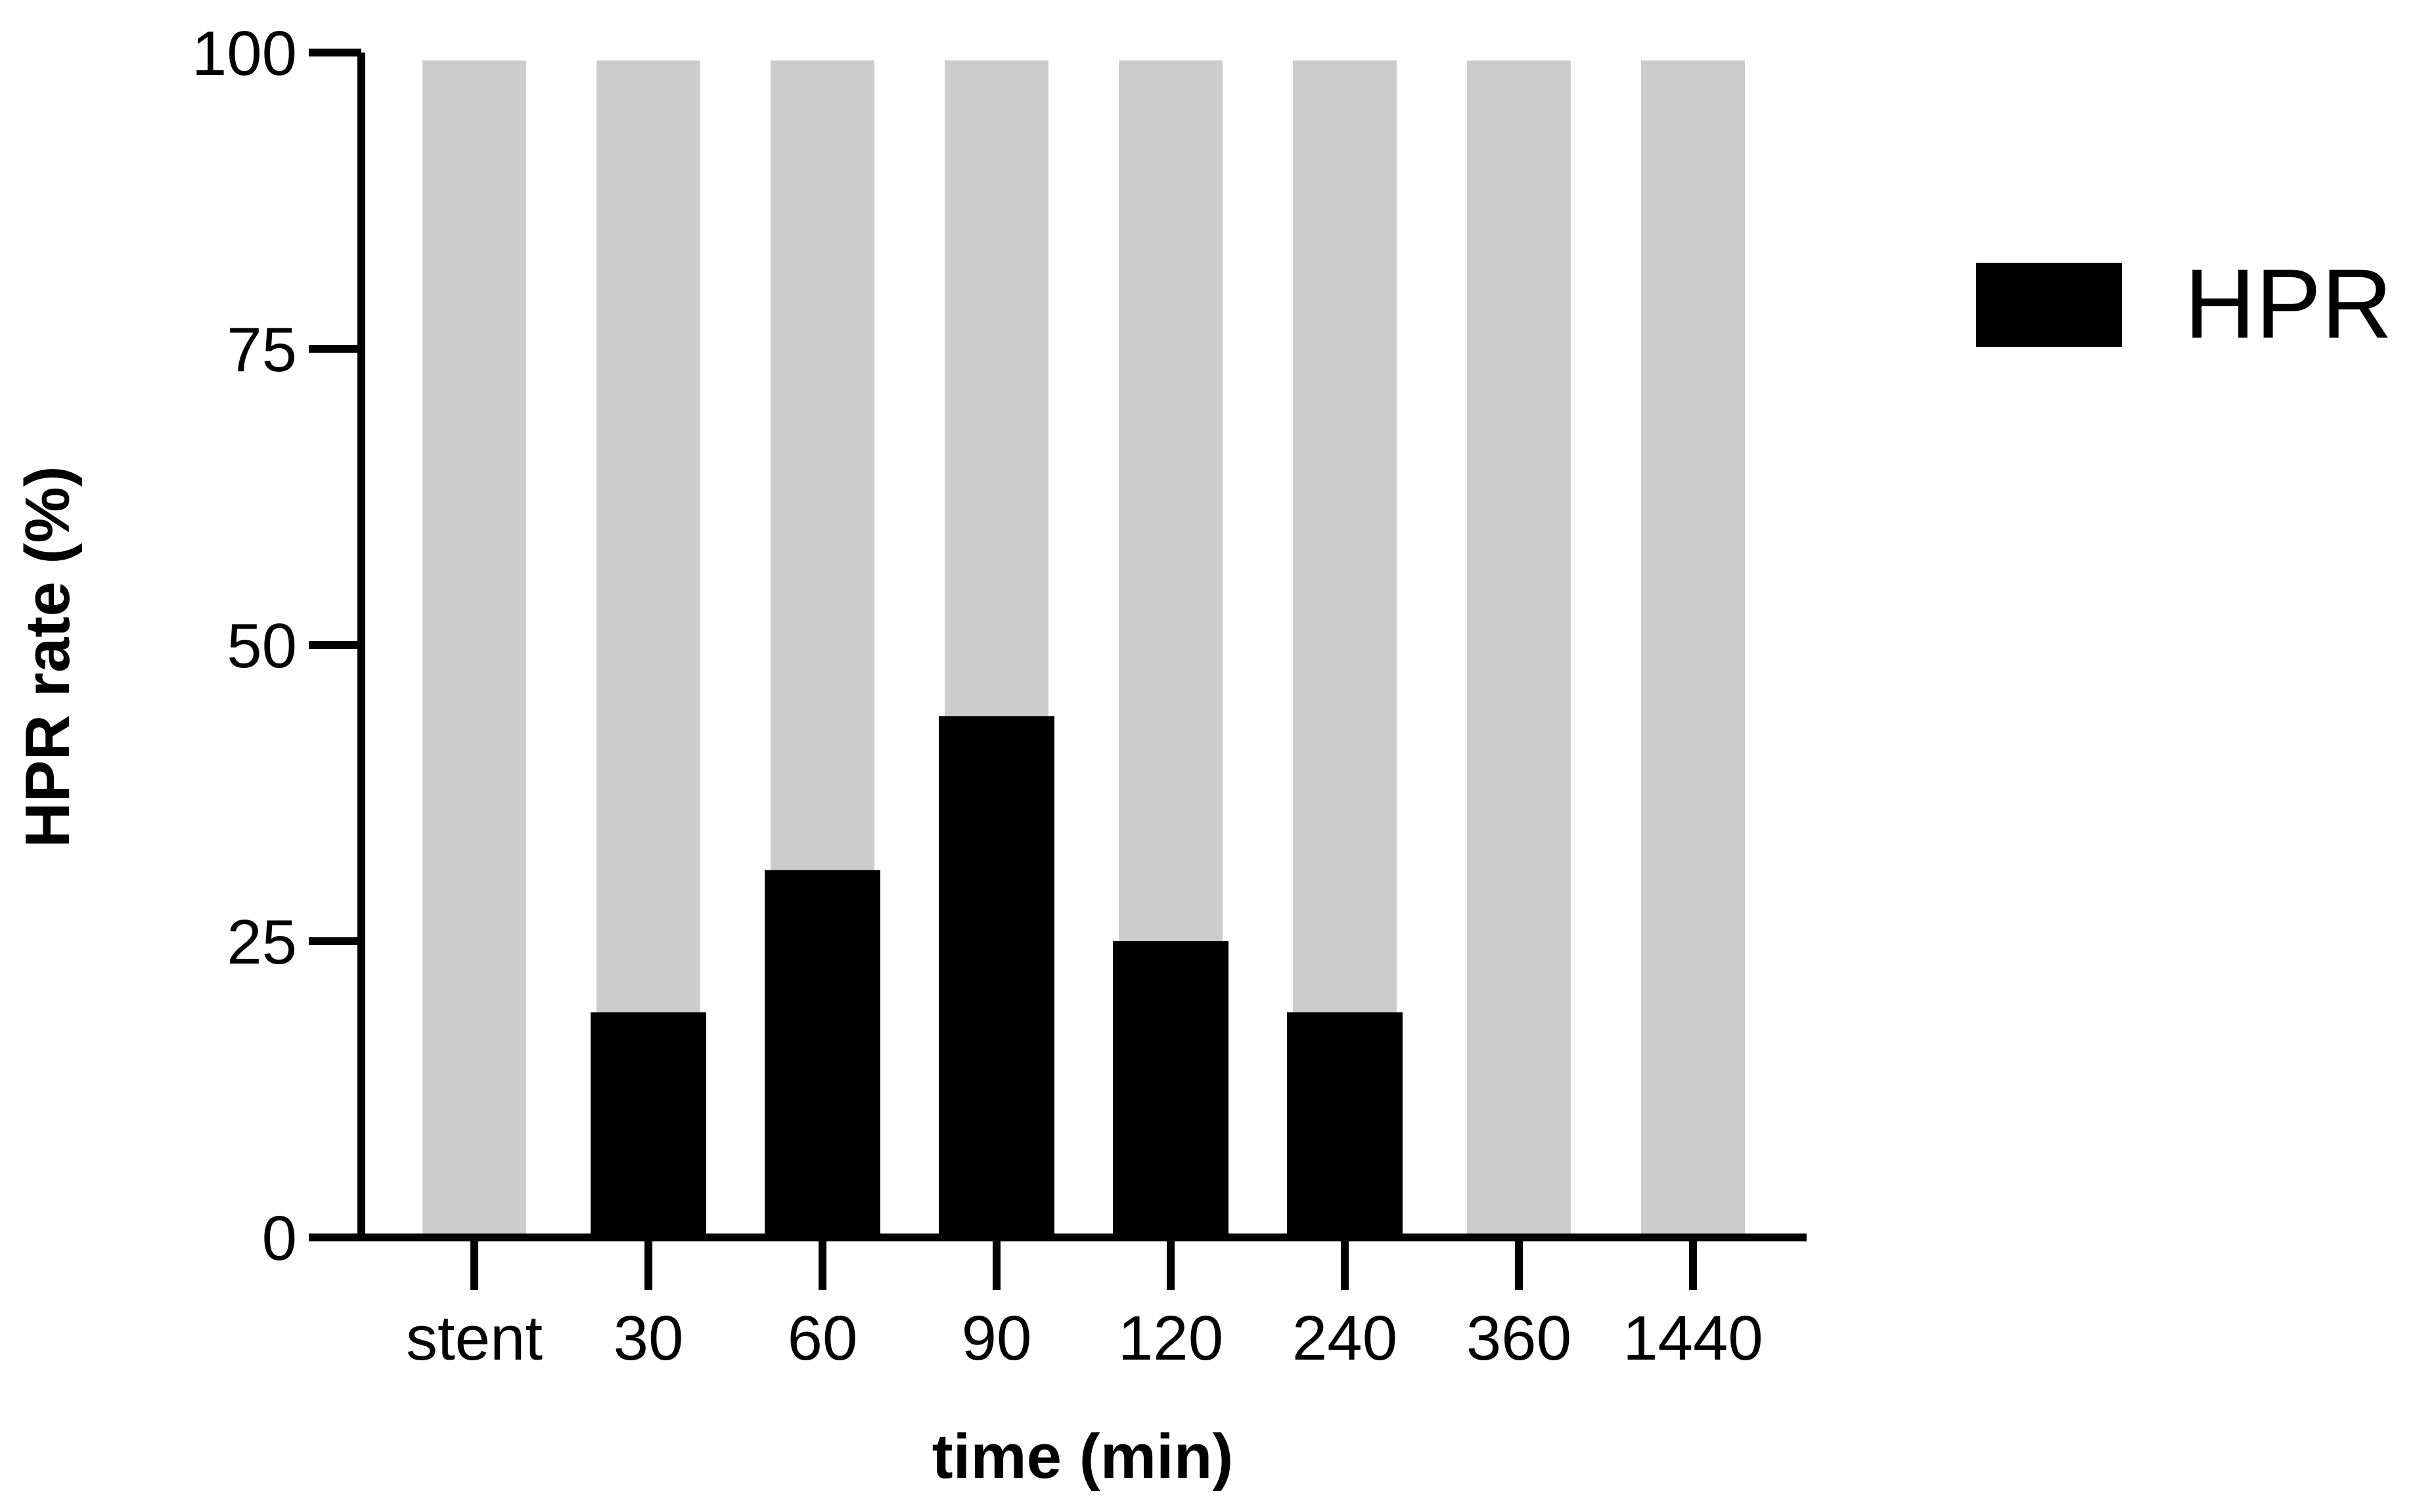 Image resolution: width=2411 pixels, height=1512 pixels. Describe the element at coordinates (997, 1338) in the screenshot. I see `x-tick-label: 90` at that location.